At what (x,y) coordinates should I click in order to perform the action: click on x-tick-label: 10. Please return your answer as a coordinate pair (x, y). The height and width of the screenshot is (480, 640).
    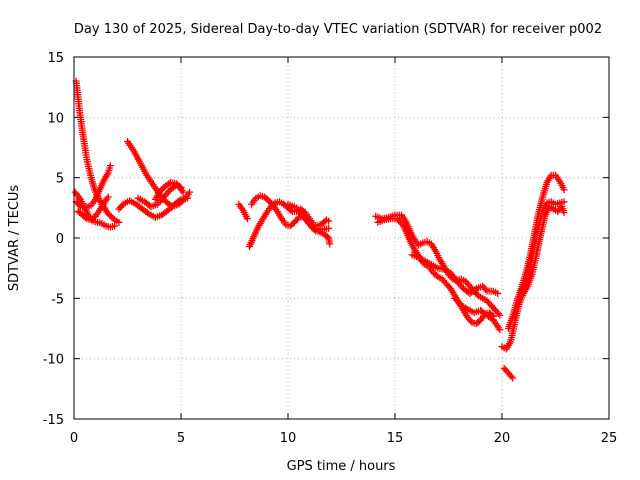
    Looking at the image, I should click on (288, 438).